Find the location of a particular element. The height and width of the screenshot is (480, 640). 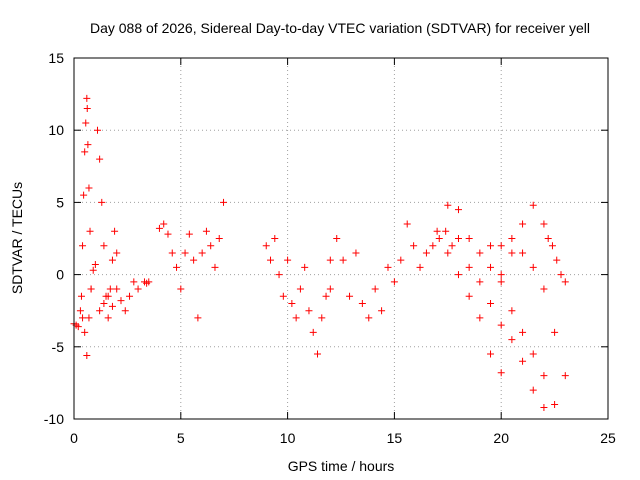

x-tick-label: 10 is located at coordinates (288, 438).